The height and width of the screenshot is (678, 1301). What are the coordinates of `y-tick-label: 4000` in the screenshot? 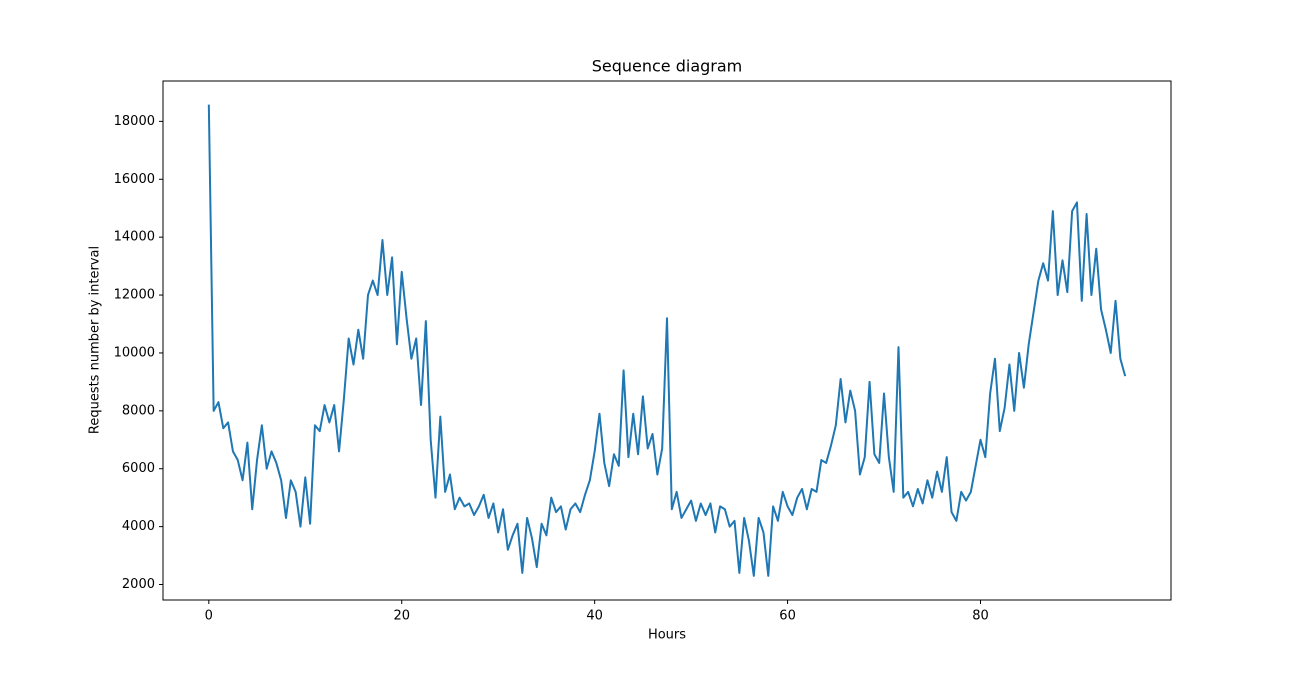 It's located at (138, 526).